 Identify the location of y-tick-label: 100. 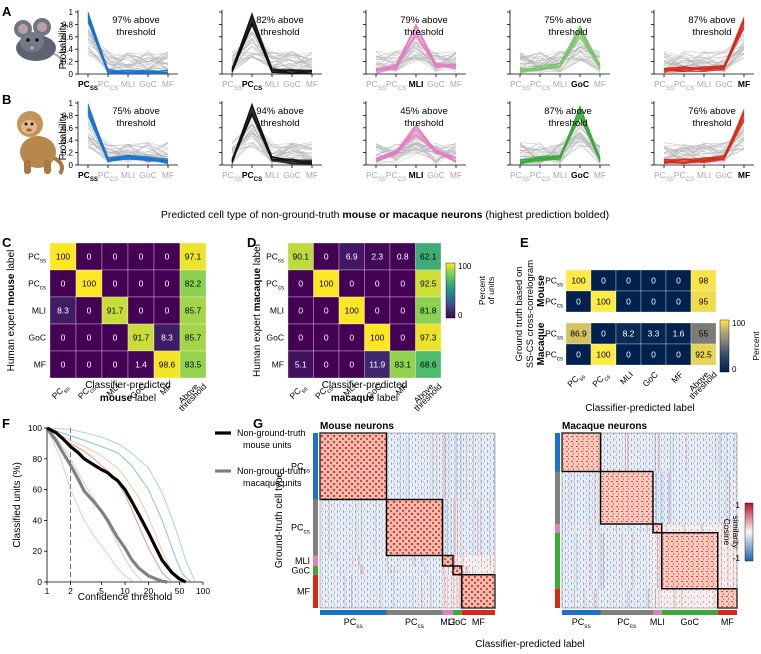
(35, 428).